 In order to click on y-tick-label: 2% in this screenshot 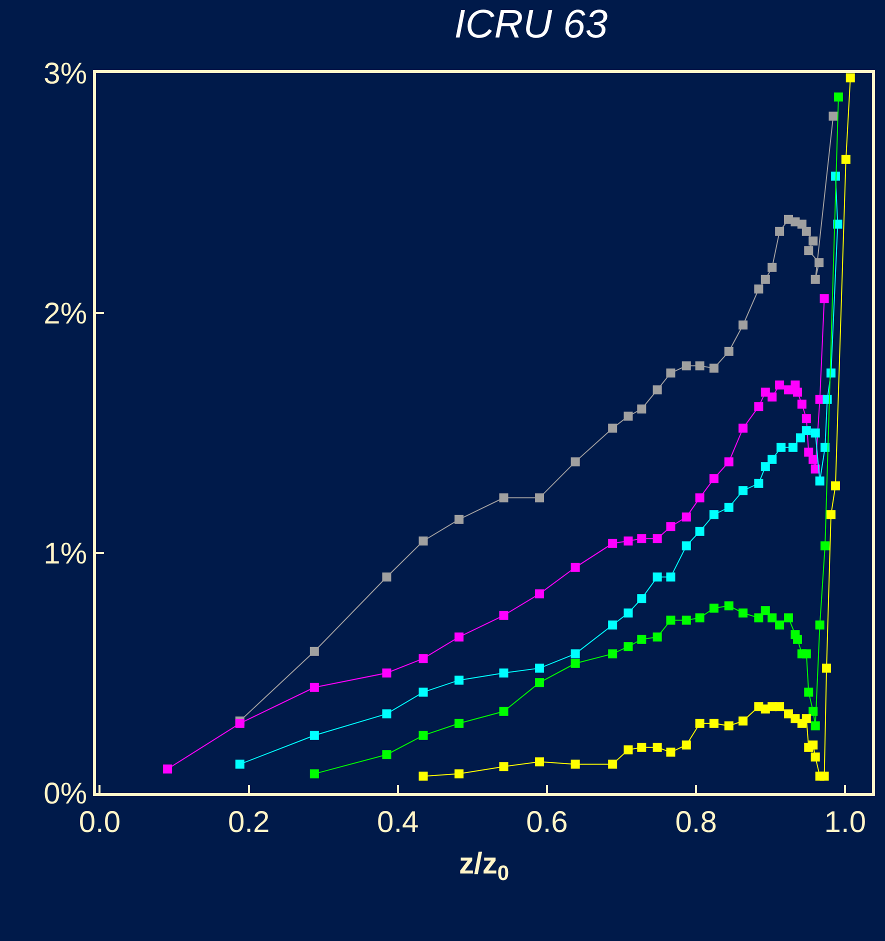, I will do `click(65, 314)`.